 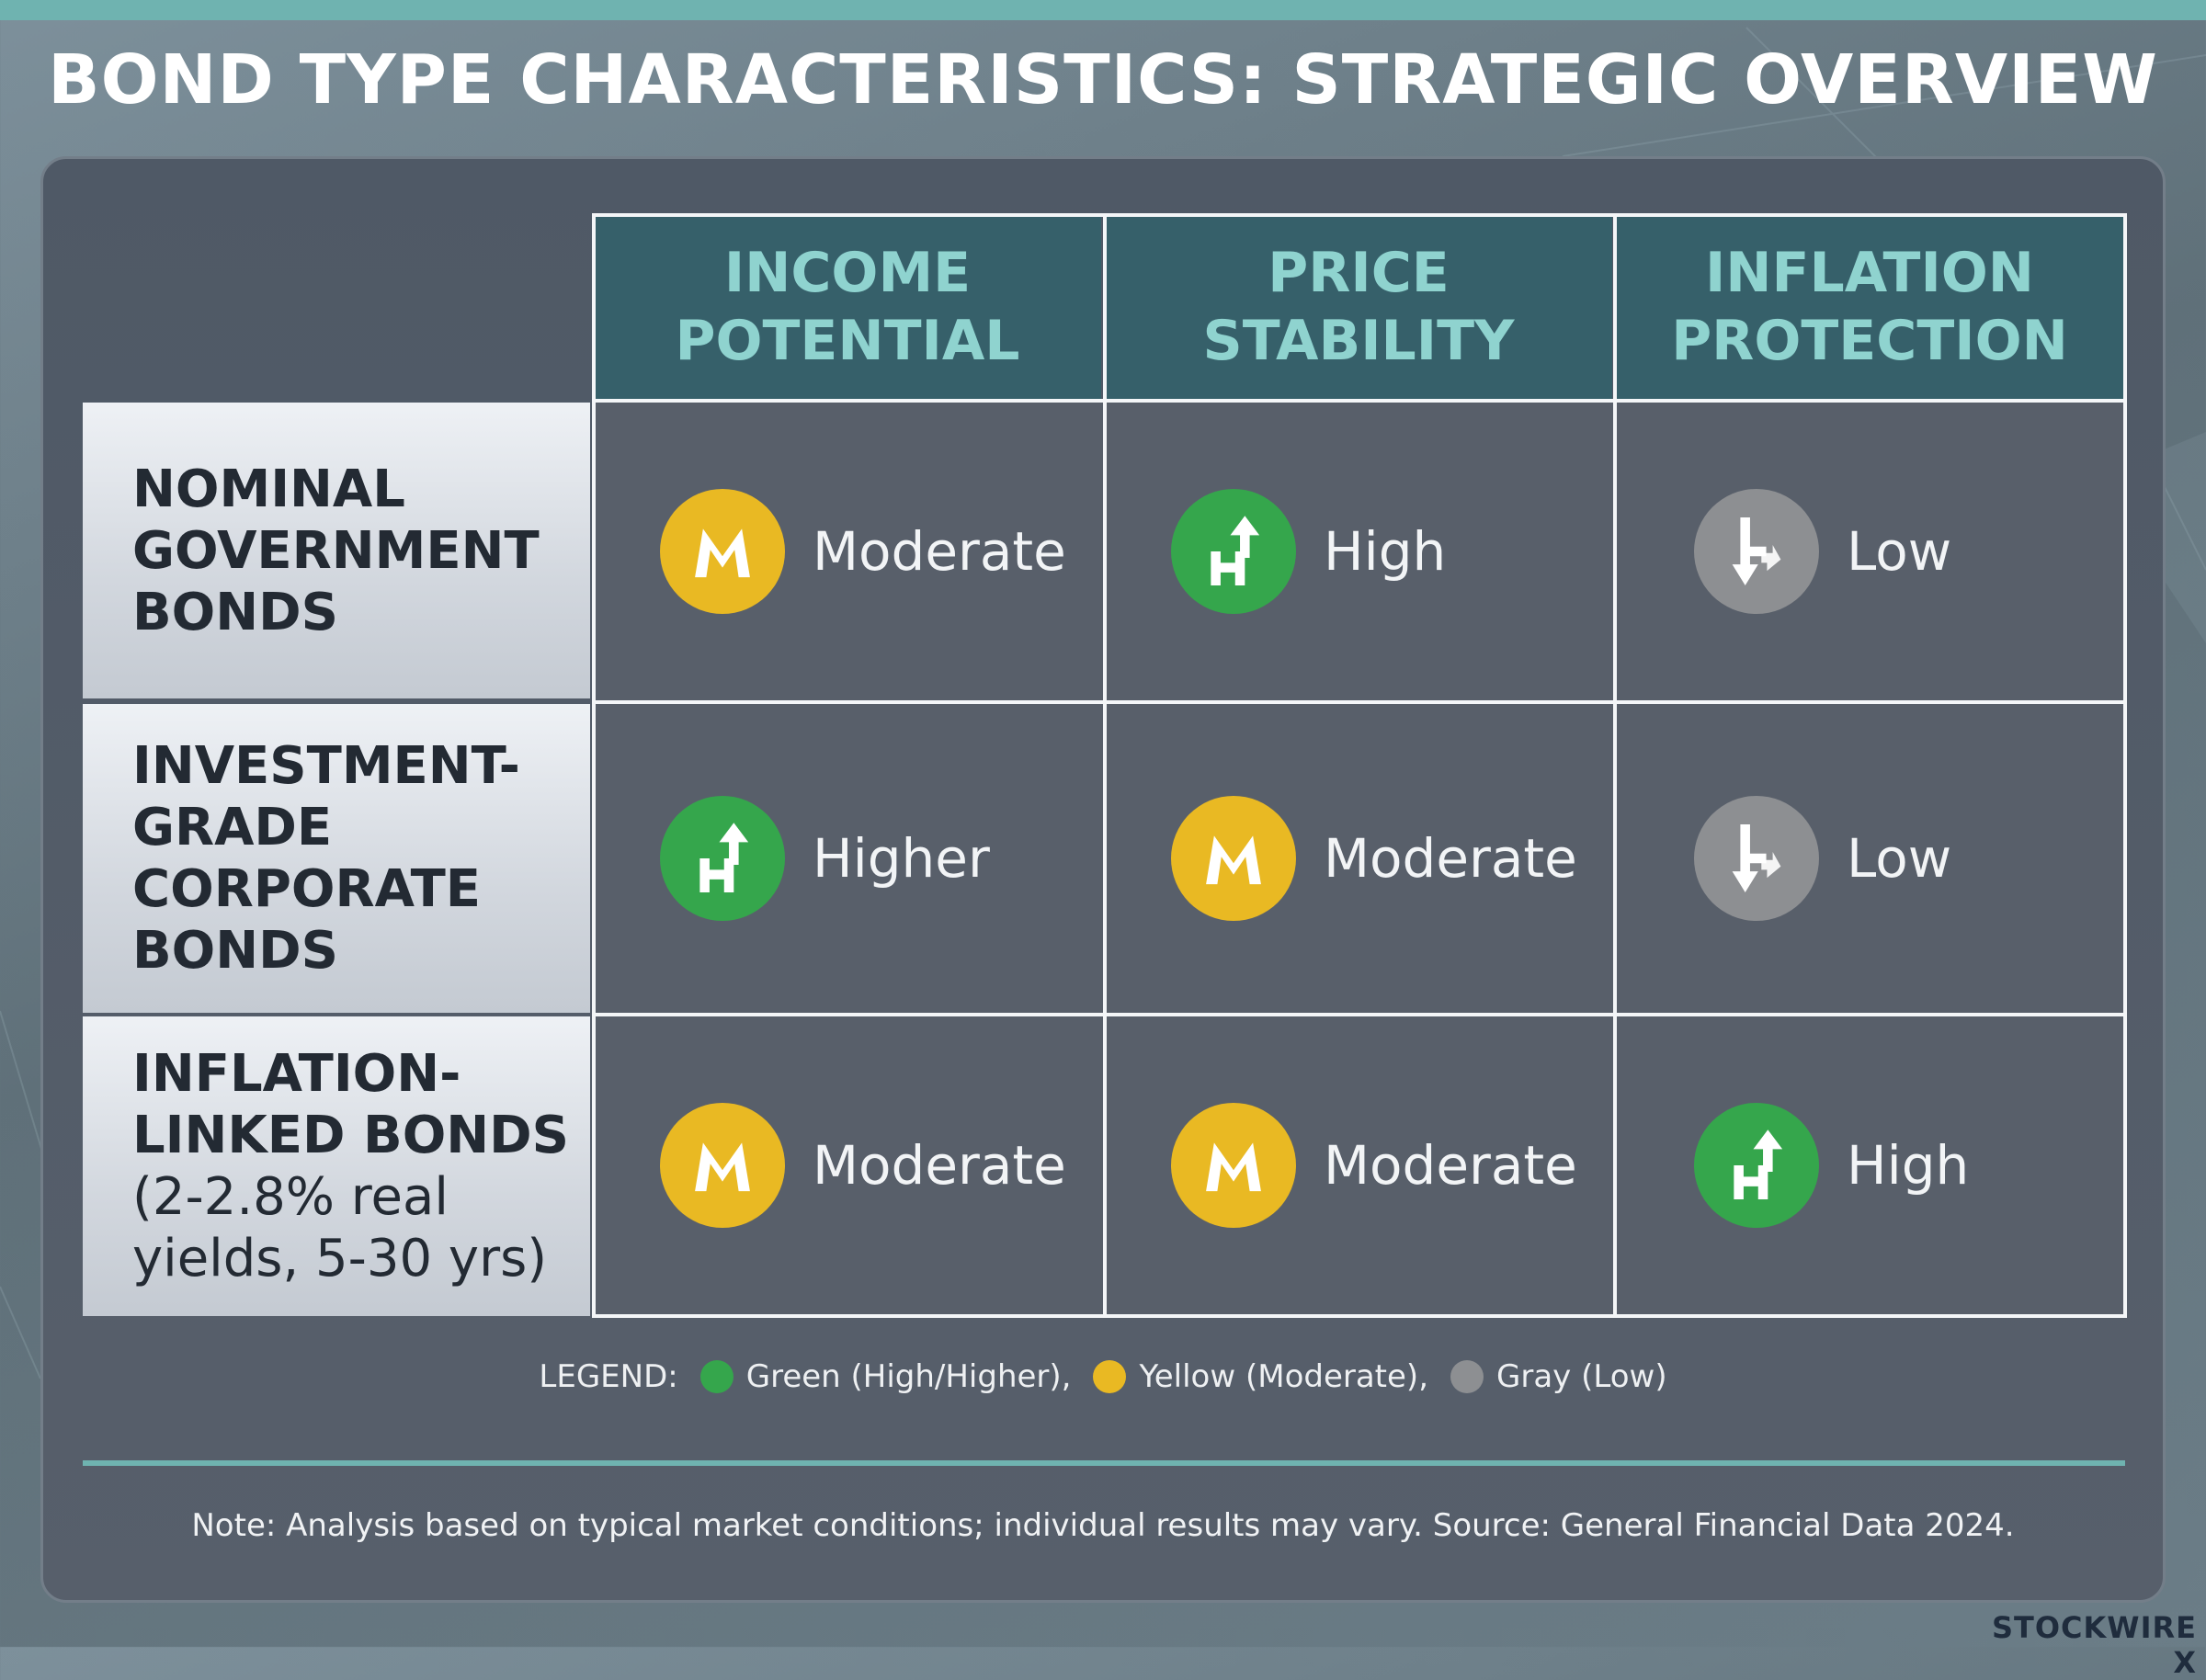 What do you see at coordinates (1103, 10) in the screenshot?
I see `top-accent-strip` at bounding box center [1103, 10].